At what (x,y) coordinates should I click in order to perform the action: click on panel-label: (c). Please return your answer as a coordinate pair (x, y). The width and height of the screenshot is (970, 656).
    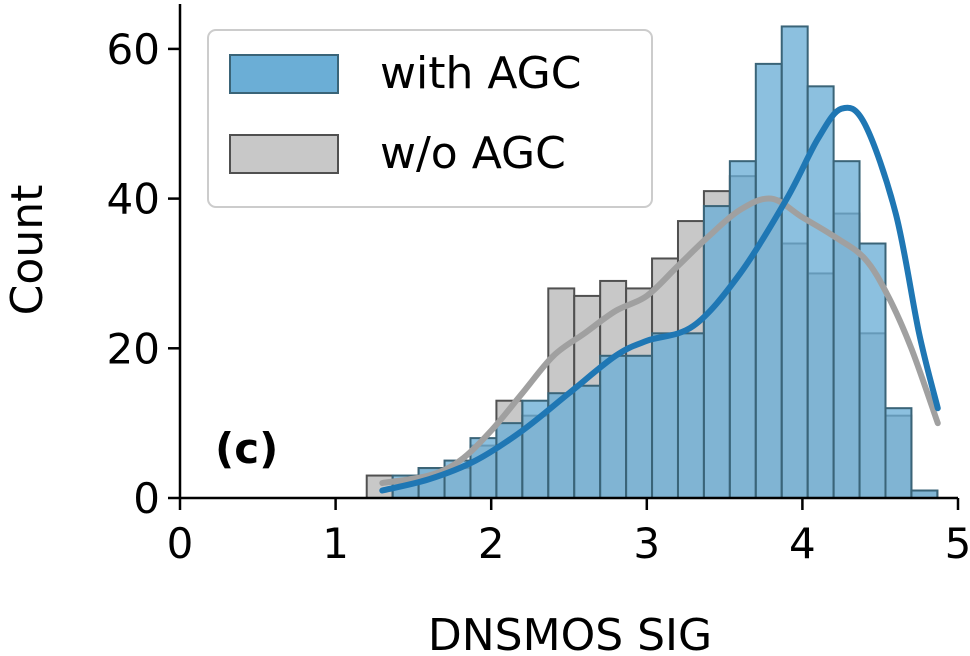
    Looking at the image, I should click on (246, 448).